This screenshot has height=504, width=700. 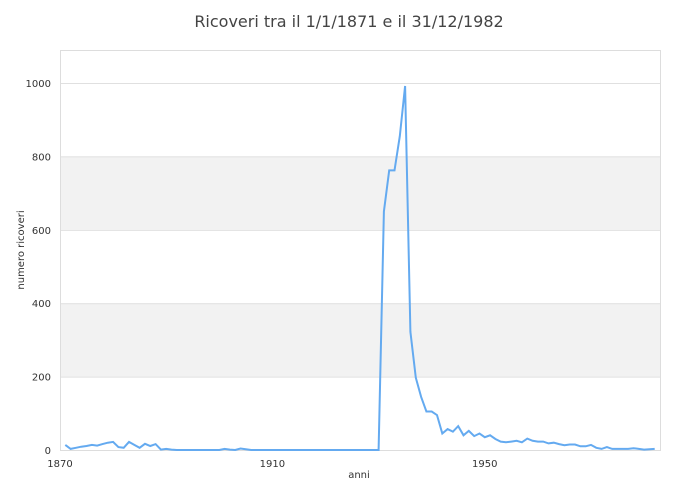 I want to click on y-tick-label: 1000, so click(x=38, y=84).